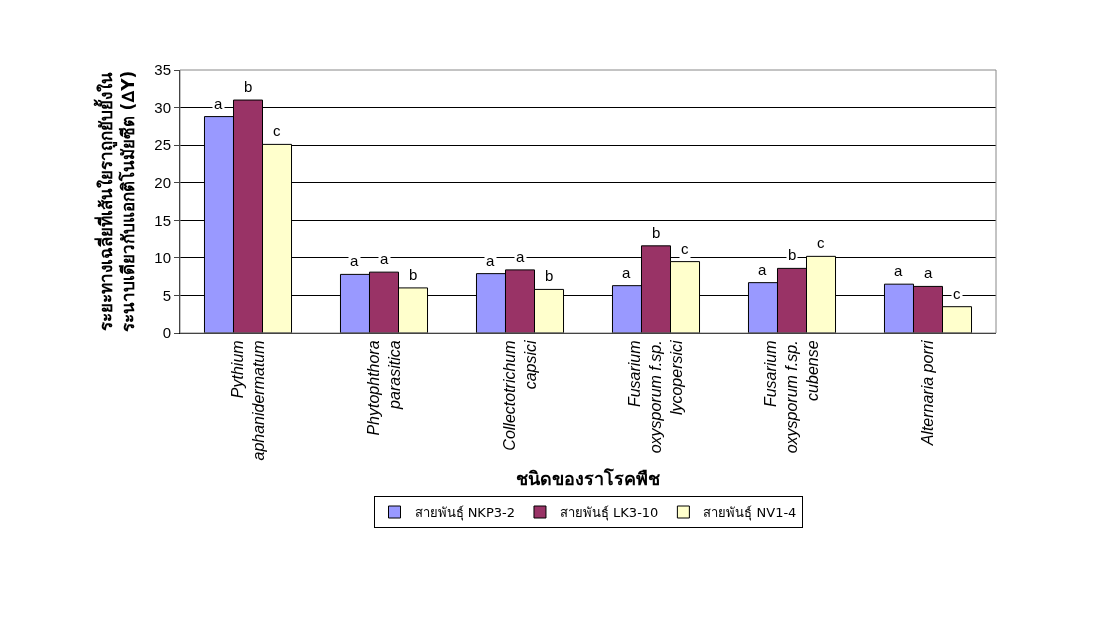  Describe the element at coordinates (162, 220) in the screenshot. I see `y-tick-label: 15` at that location.